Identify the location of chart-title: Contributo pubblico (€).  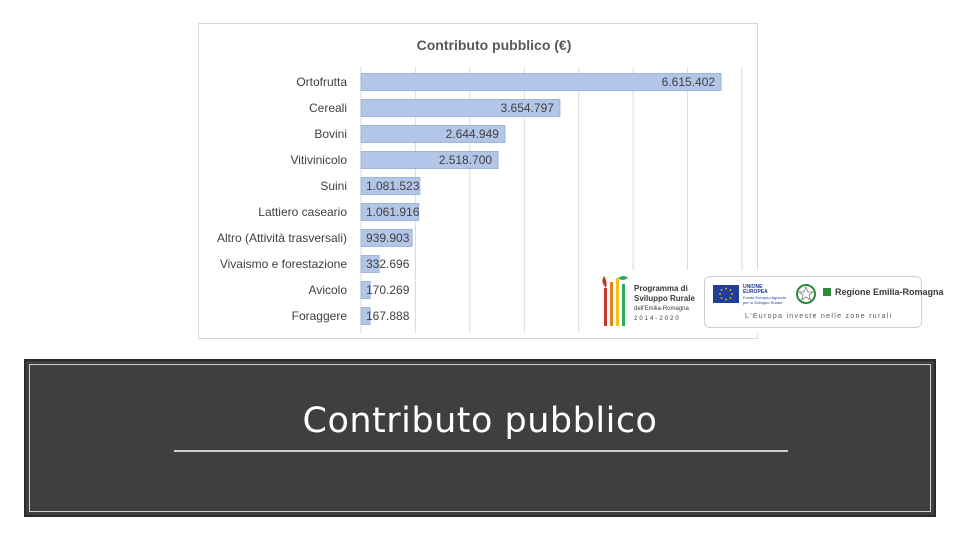
(494, 45).